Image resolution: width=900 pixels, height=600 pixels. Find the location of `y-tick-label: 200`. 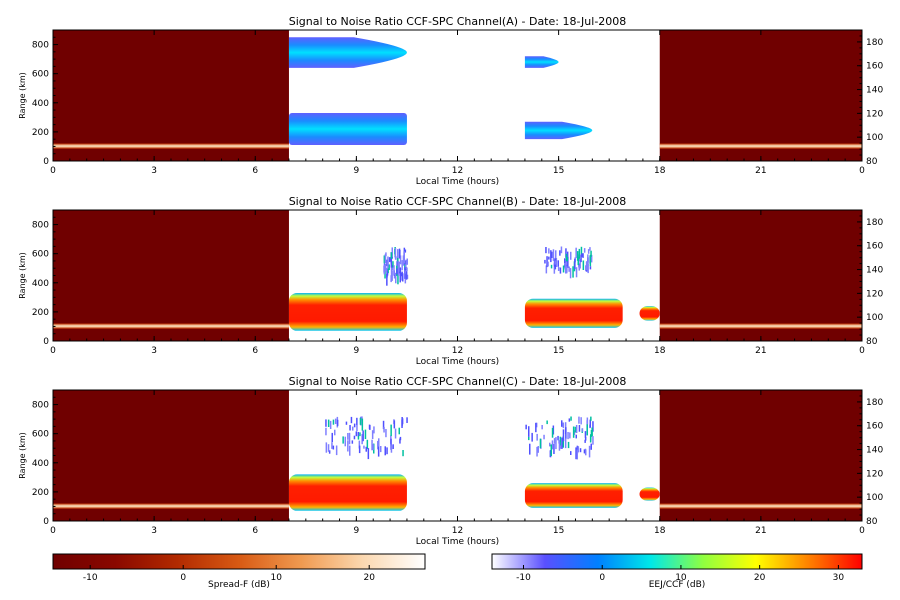

y-tick-label: 200 is located at coordinates (40, 133).